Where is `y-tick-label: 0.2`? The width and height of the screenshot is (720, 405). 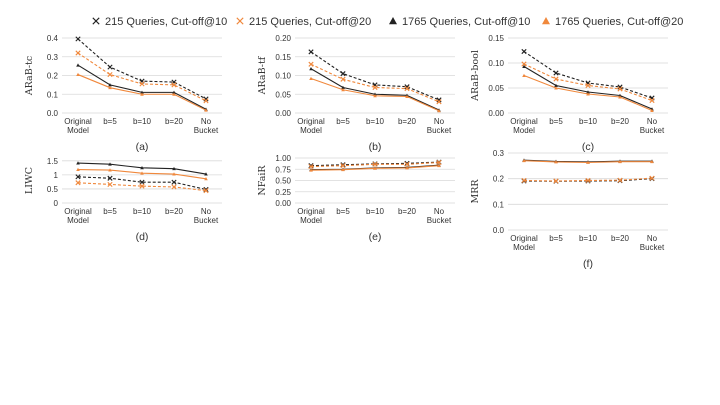 y-tick-label: 0.2 is located at coordinates (53, 76).